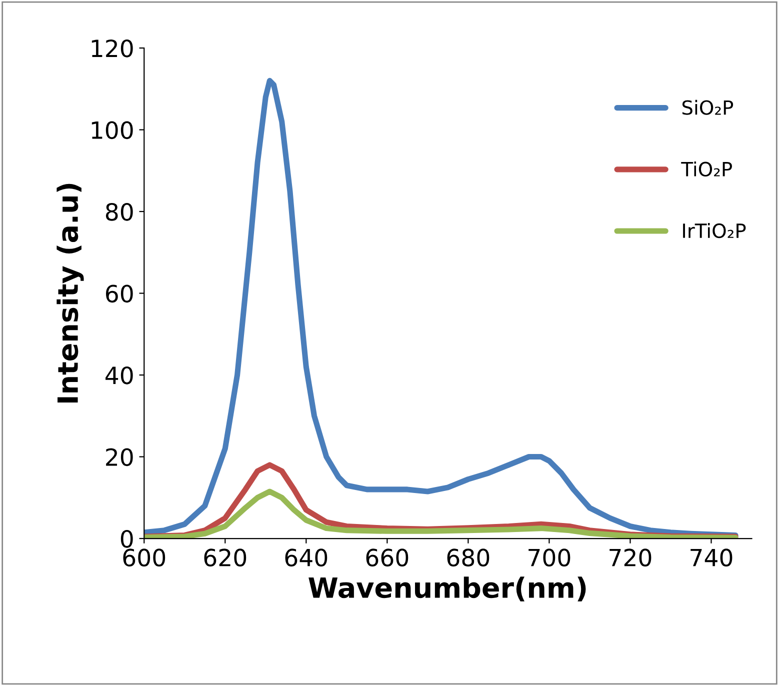 The image size is (779, 686). What do you see at coordinates (631, 557) in the screenshot?
I see `x-tick-label: 720` at bounding box center [631, 557].